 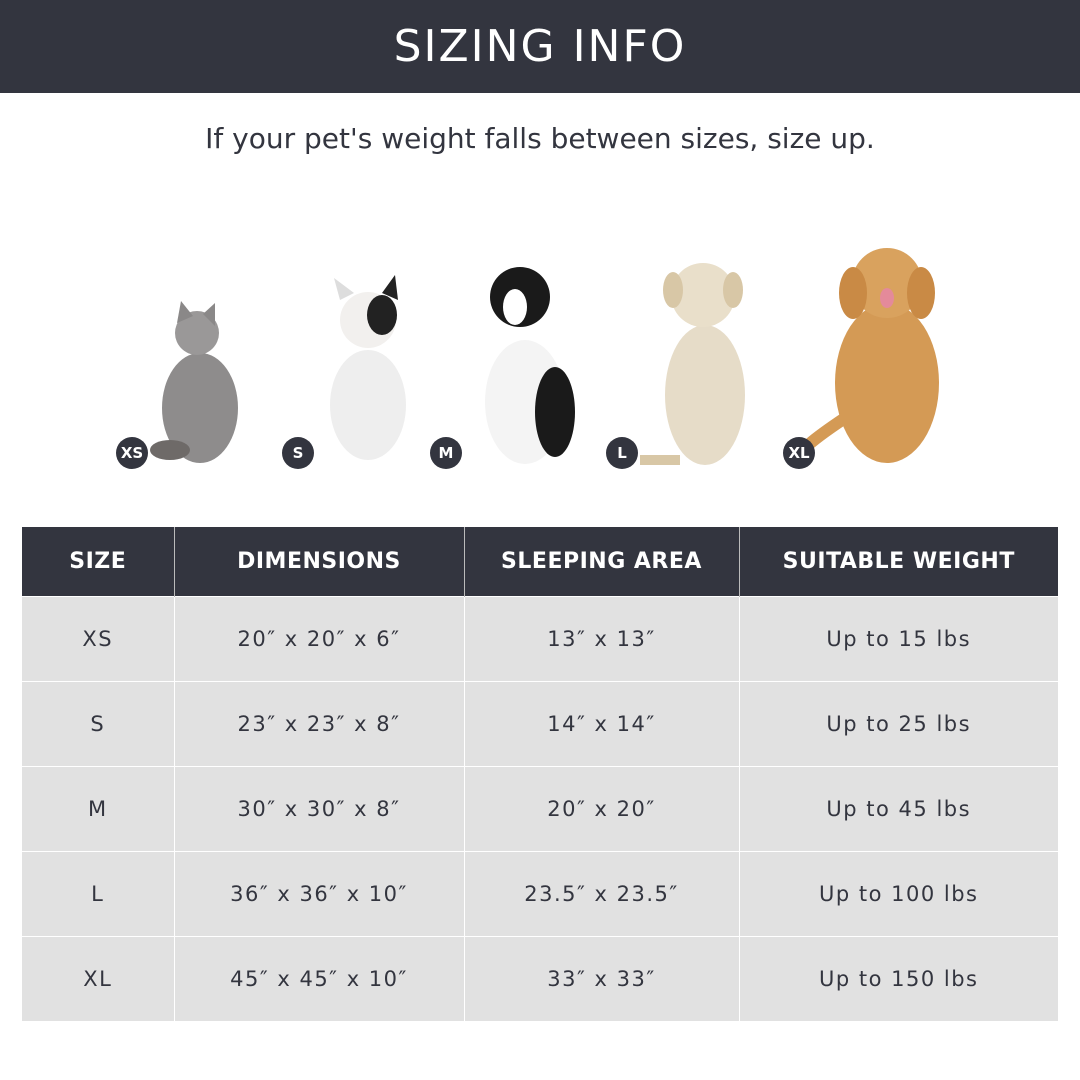 What do you see at coordinates (318, 808) in the screenshot?
I see `cell-dimensions: 30″ x 30″ x 8″` at bounding box center [318, 808].